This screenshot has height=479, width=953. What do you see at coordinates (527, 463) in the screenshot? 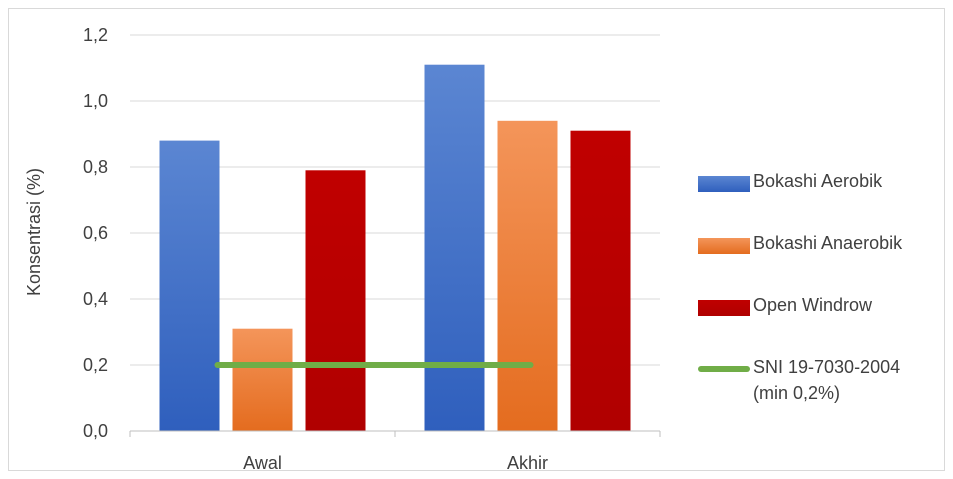
I see `x-tick-label: Akhir` at bounding box center [527, 463].